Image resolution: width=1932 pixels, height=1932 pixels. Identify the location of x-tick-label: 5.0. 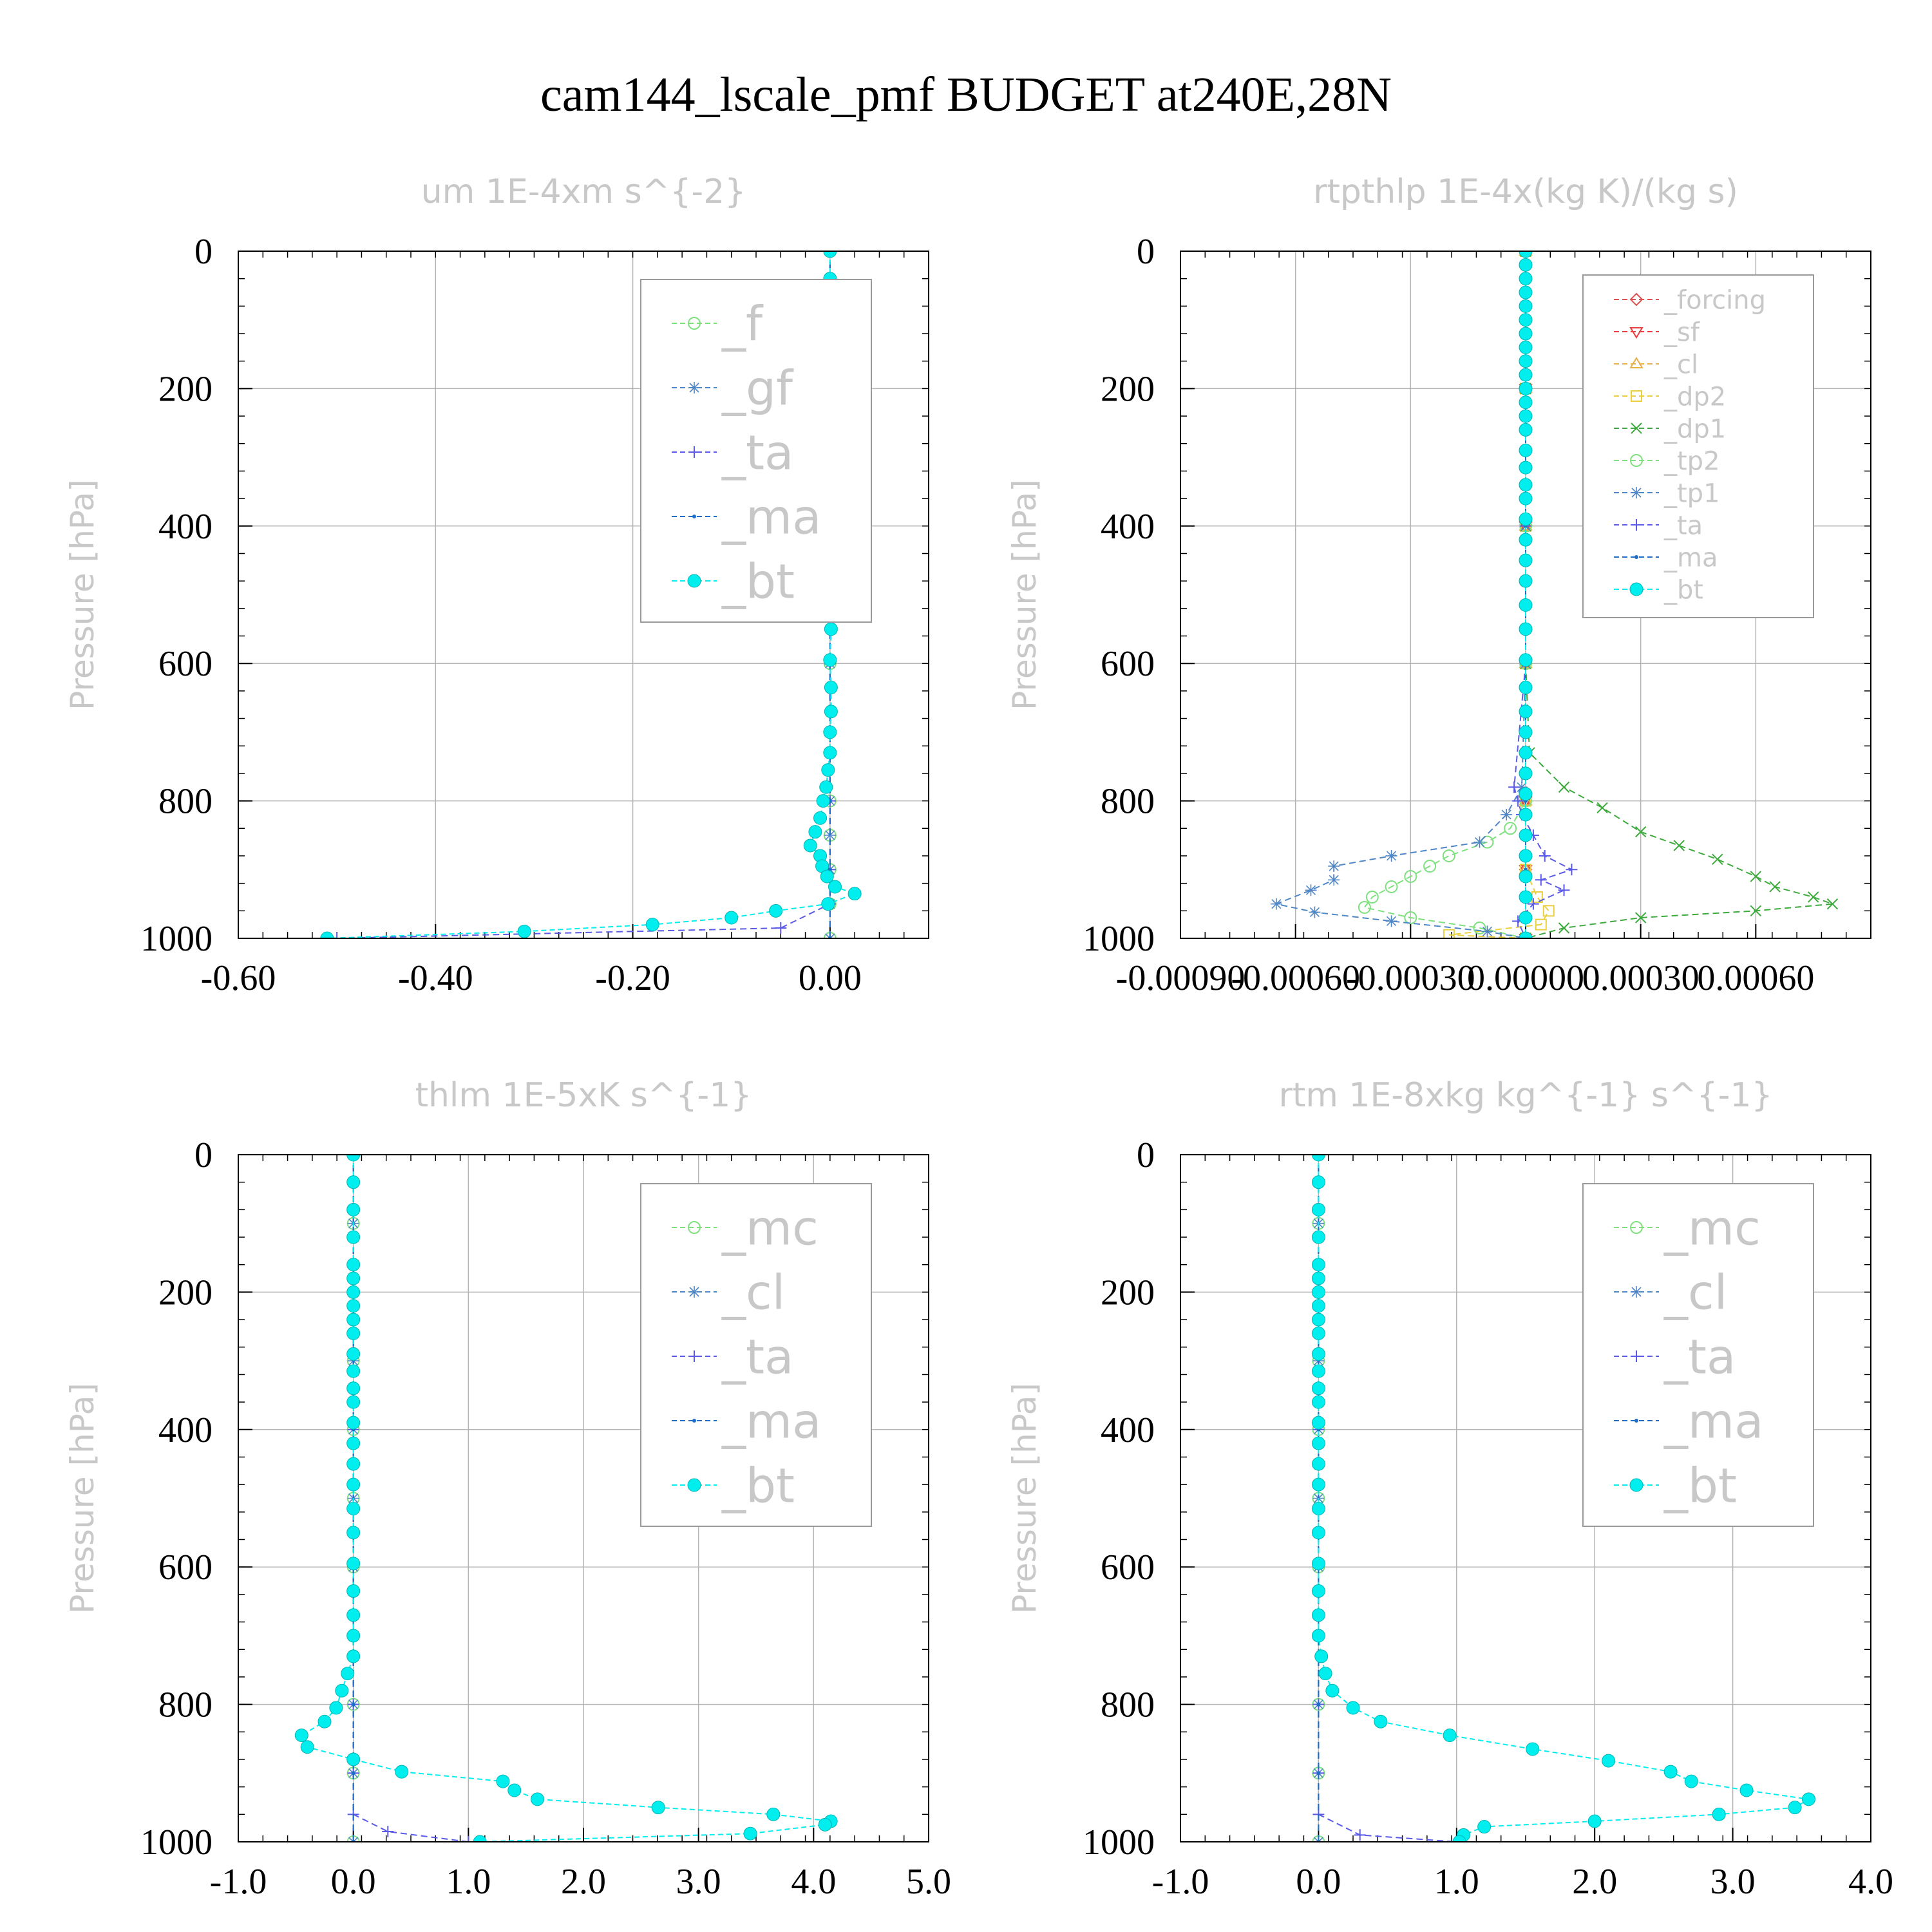
(929, 1882).